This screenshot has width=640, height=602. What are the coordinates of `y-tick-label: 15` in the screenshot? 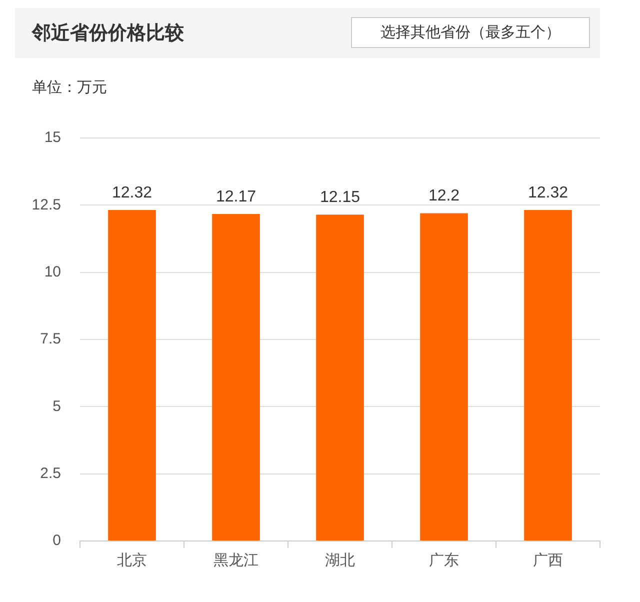 It's located at (52, 137).